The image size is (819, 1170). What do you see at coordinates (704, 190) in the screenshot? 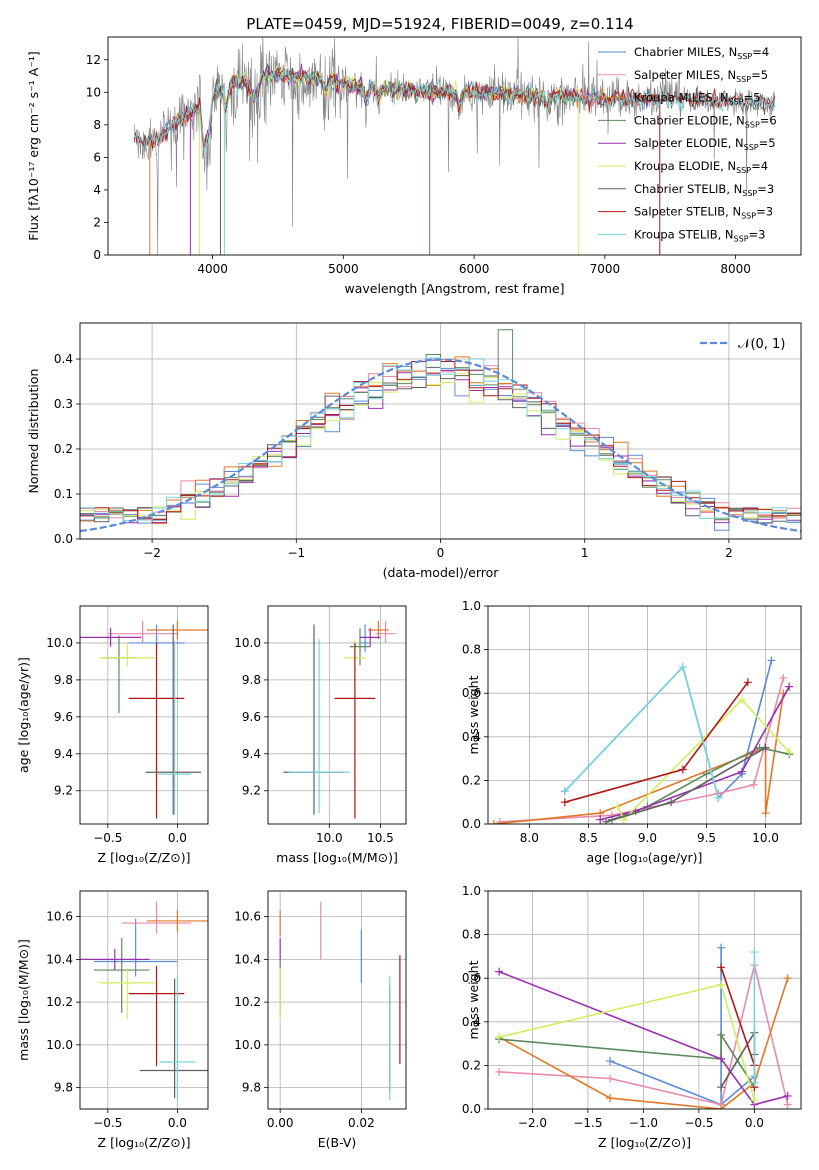
I see `legend-label: Chabrier STELIB, NSSP=3` at bounding box center [704, 190].